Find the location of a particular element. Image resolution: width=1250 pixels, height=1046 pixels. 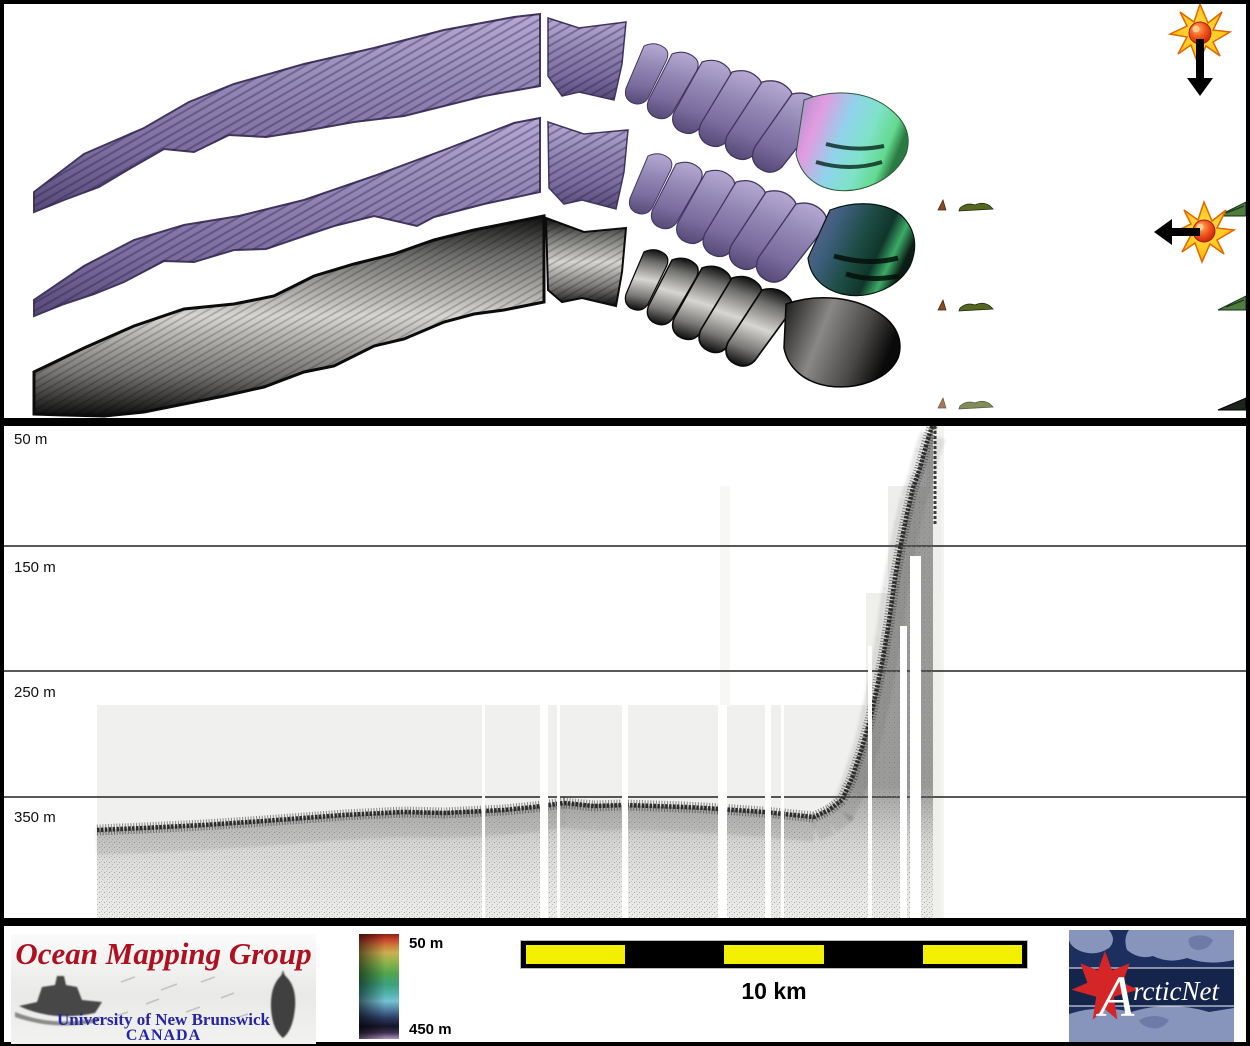

arrow-down-icon is located at coordinates (1200, 67).